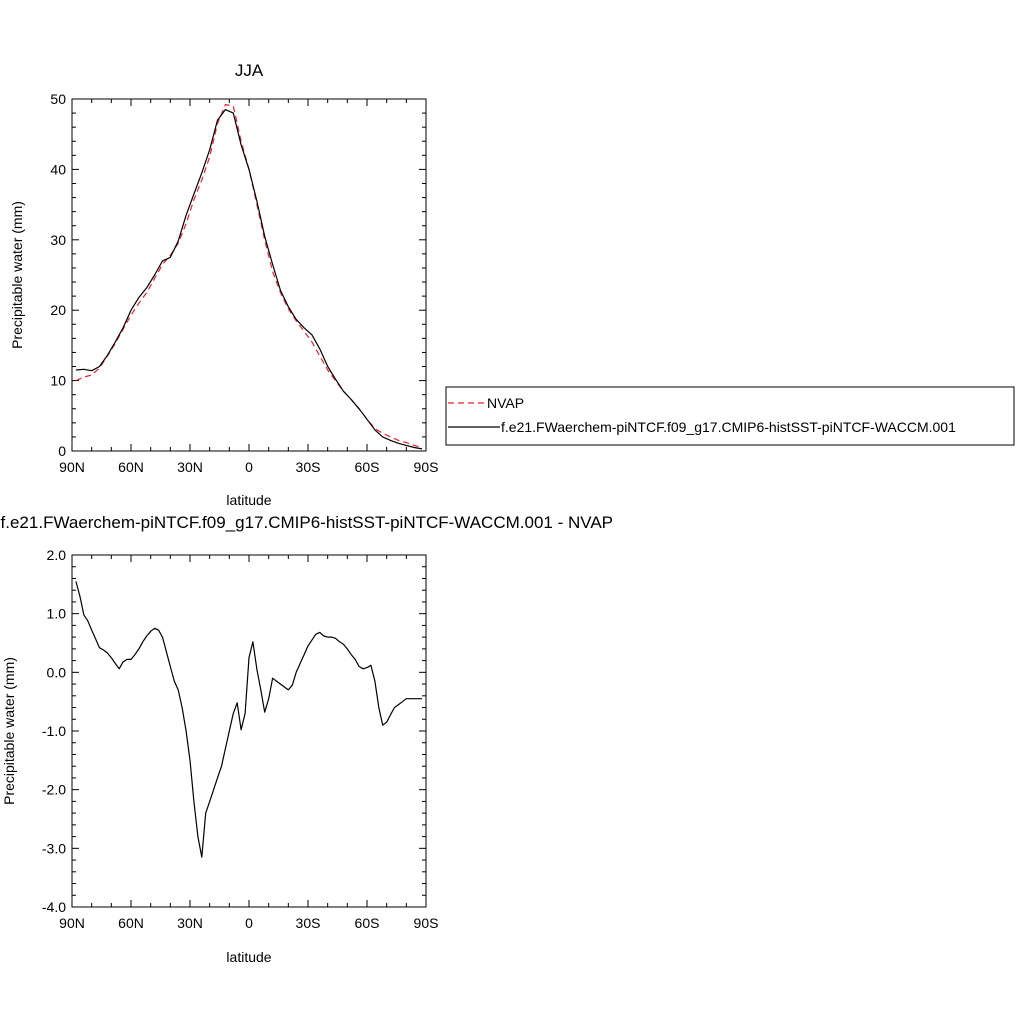 This screenshot has height=1024, width=1024. I want to click on axis-ticks: 90N 60N 30N 0 30S 60S 90S 0 10 20 30 40 50, so click(244, 283).